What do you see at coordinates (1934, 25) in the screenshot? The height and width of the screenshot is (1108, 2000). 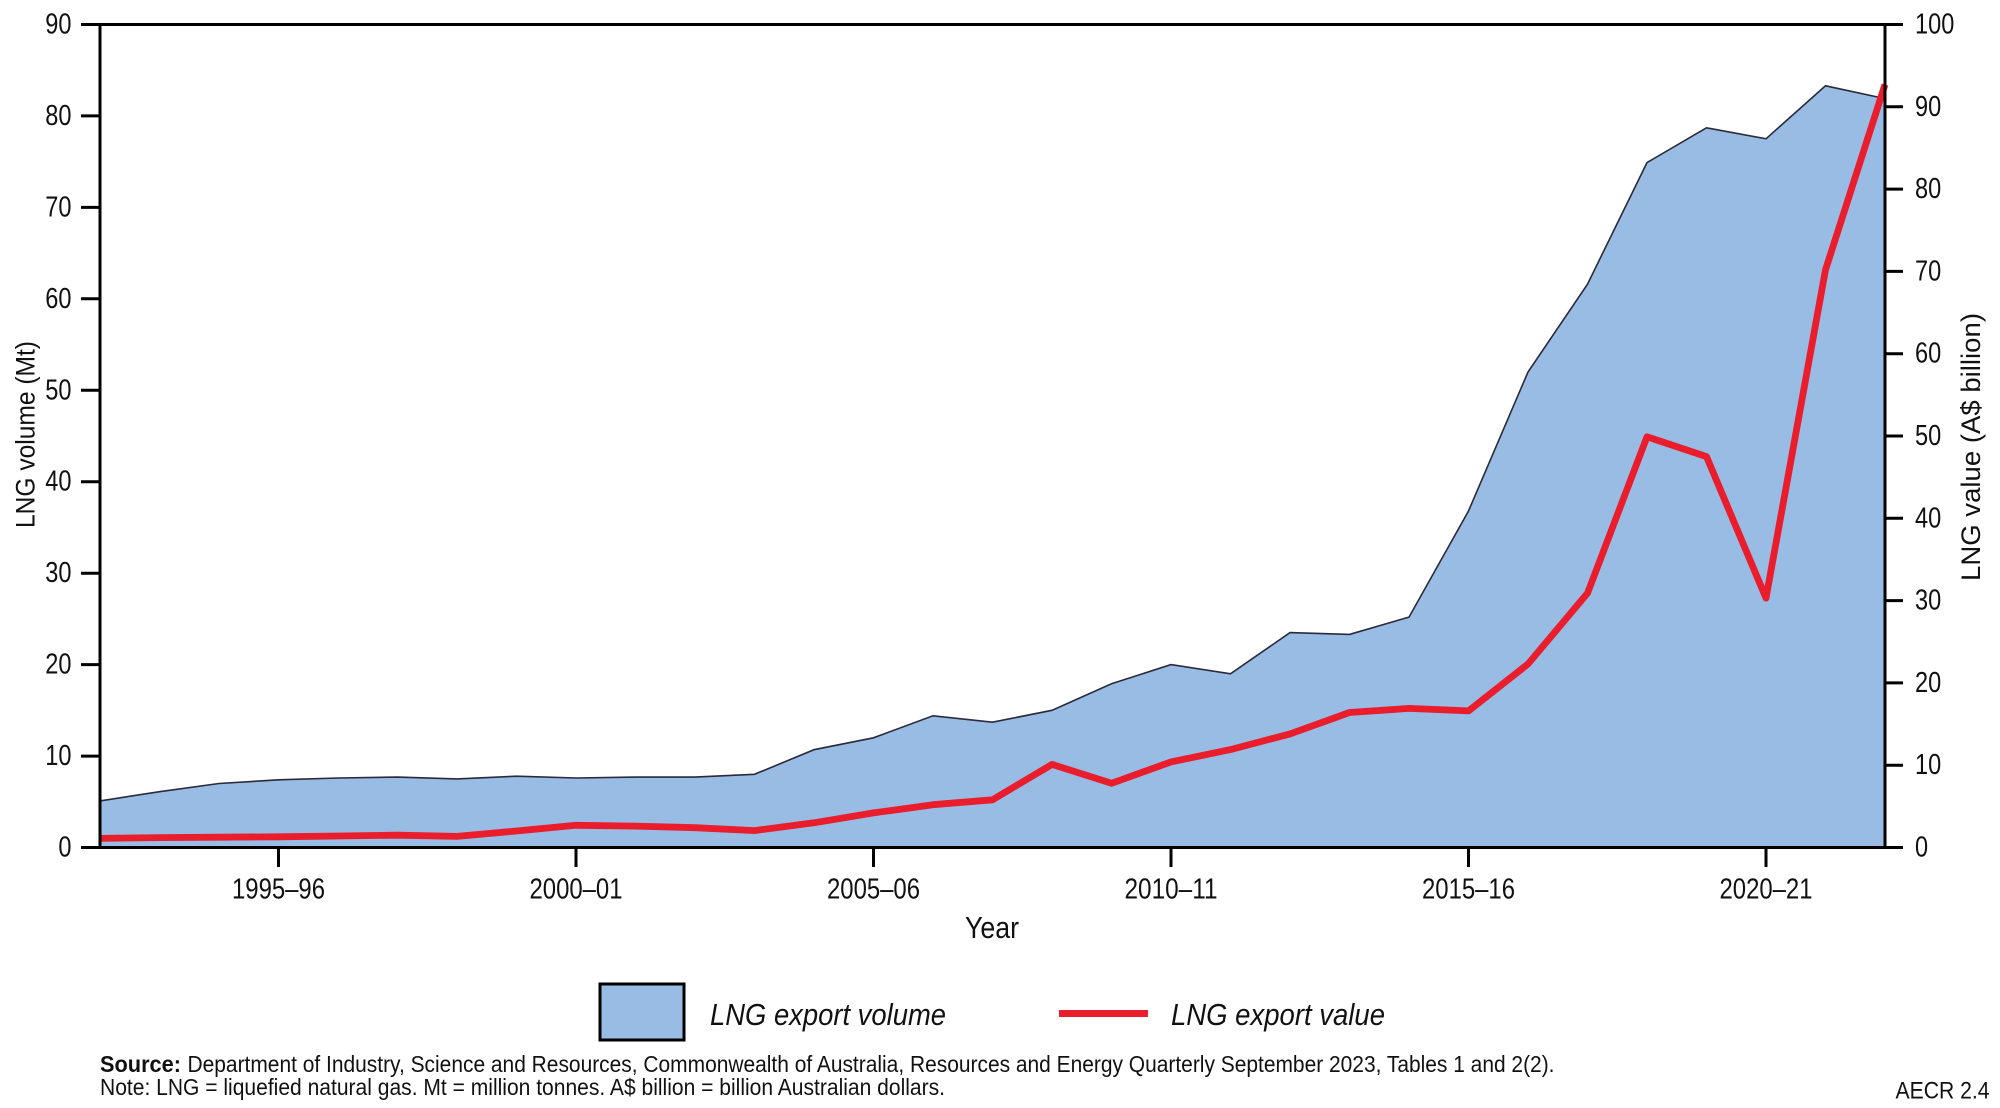 I see `svg-text: 100` at bounding box center [1934, 25].